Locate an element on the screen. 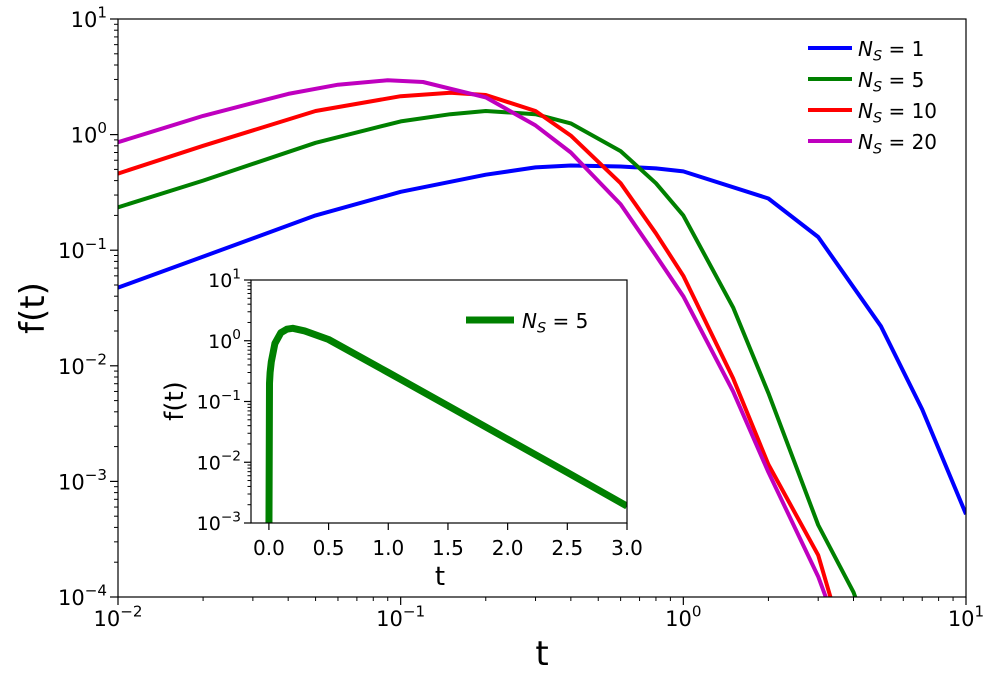 The image size is (997, 684). main-legend-label-4: NS = 20 is located at coordinates (897, 143).